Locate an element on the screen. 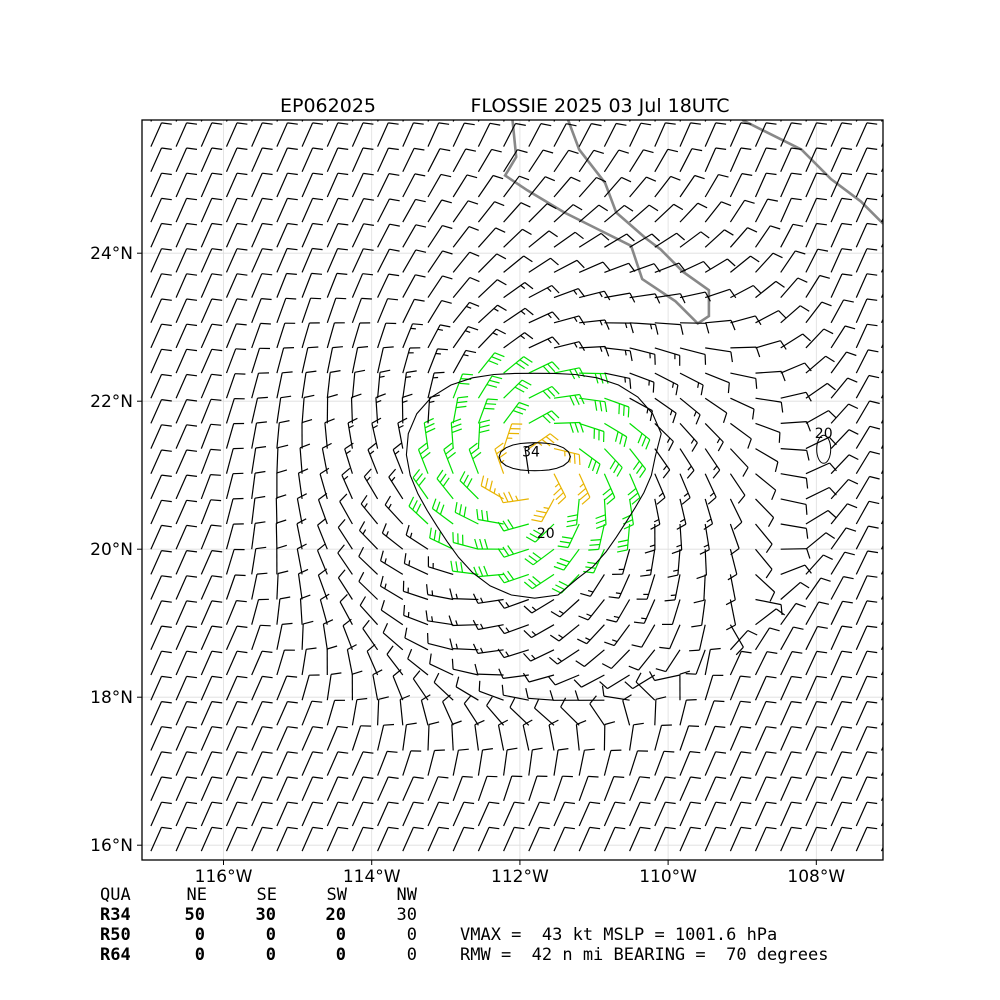 The image size is (1000, 1000). contour-label: 34 is located at coordinates (531, 453).